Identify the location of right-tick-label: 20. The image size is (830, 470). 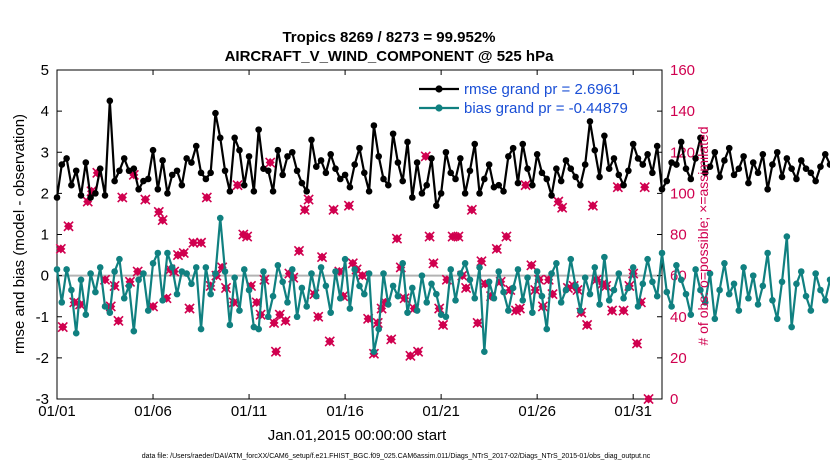
(678, 358).